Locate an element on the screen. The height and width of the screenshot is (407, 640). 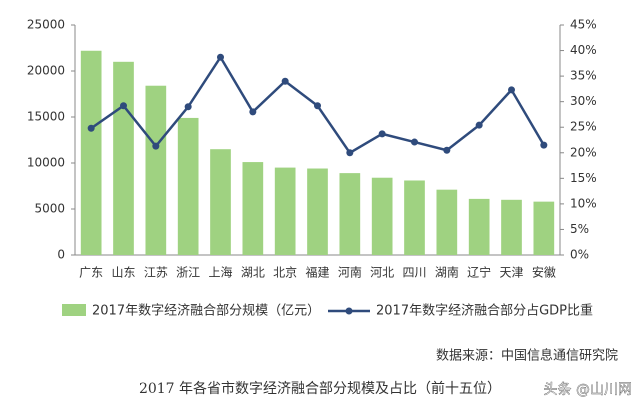
x-tick-label: 安徽 is located at coordinates (544, 272).